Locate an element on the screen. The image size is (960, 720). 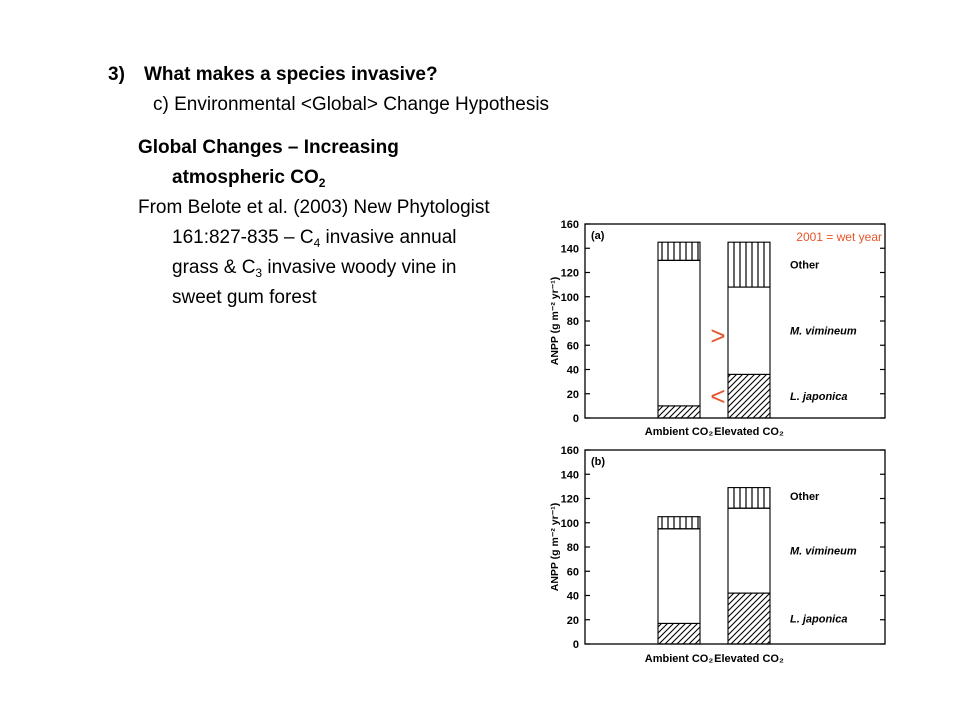
panel-label: (b) is located at coordinates (598, 462).